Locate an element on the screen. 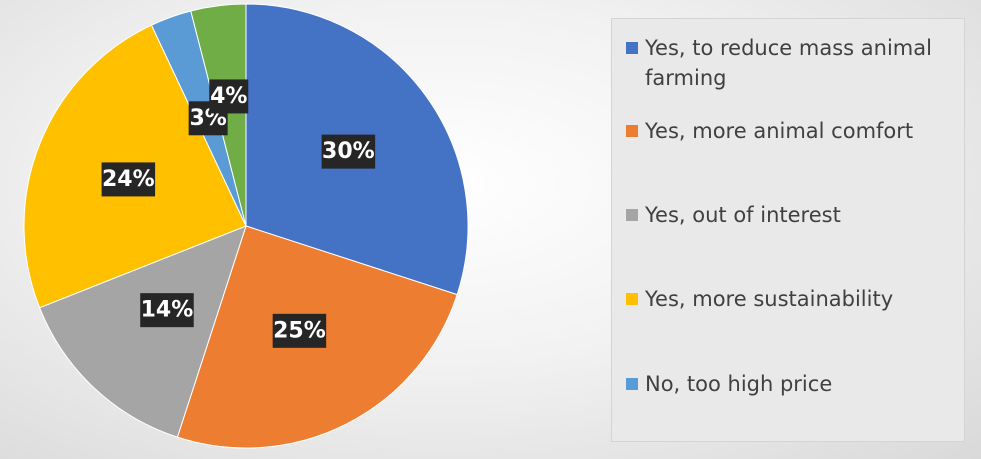  pie-data-label-text: 30% is located at coordinates (348, 151).